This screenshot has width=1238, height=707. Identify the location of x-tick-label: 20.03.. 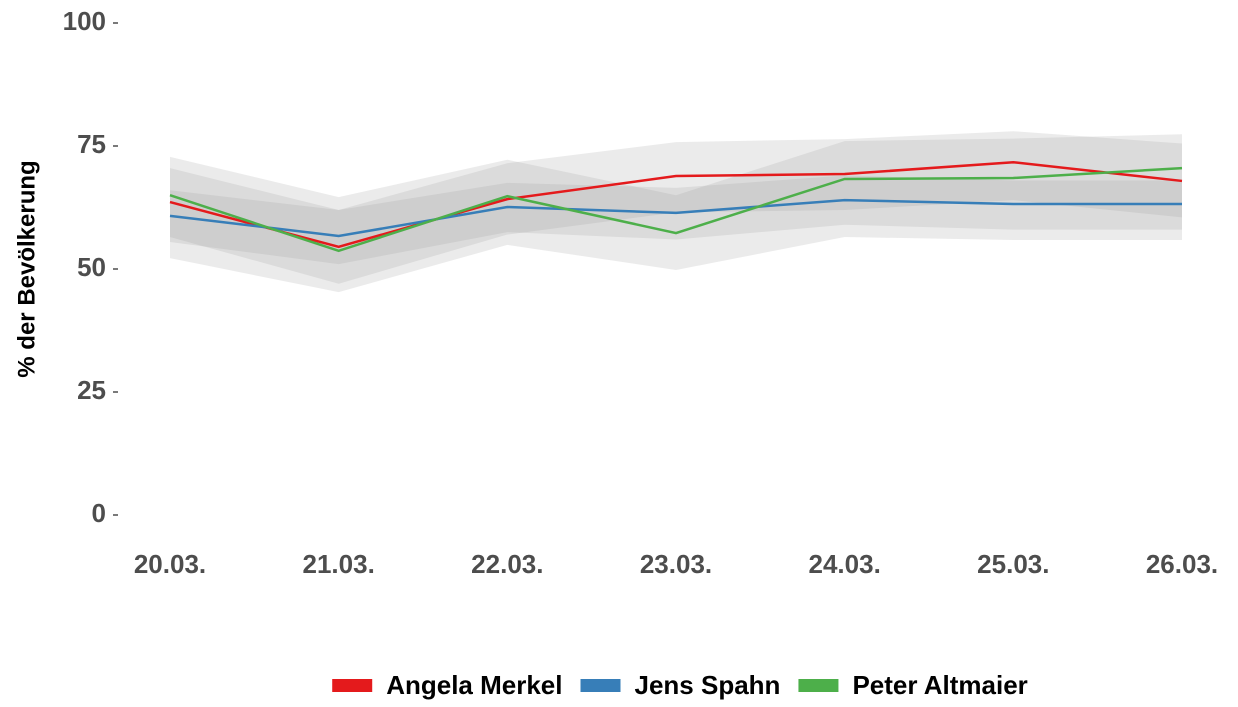
(170, 564).